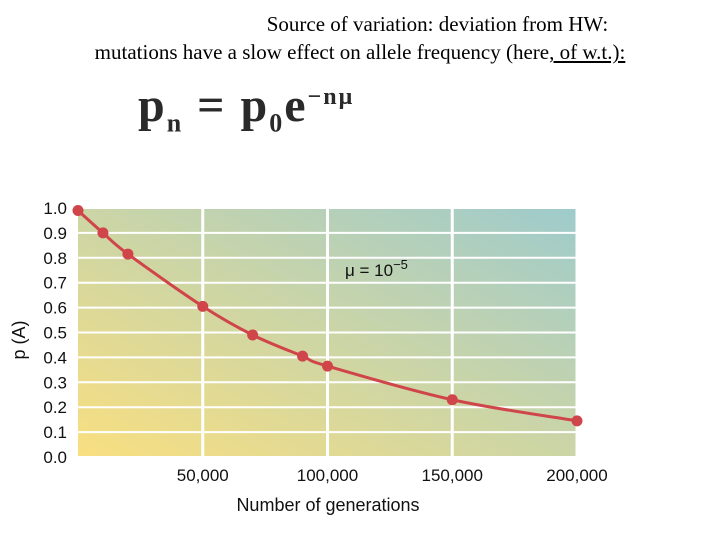 The height and width of the screenshot is (540, 720). What do you see at coordinates (55, 457) in the screenshot?
I see `y-tick-label: 0.0` at bounding box center [55, 457].